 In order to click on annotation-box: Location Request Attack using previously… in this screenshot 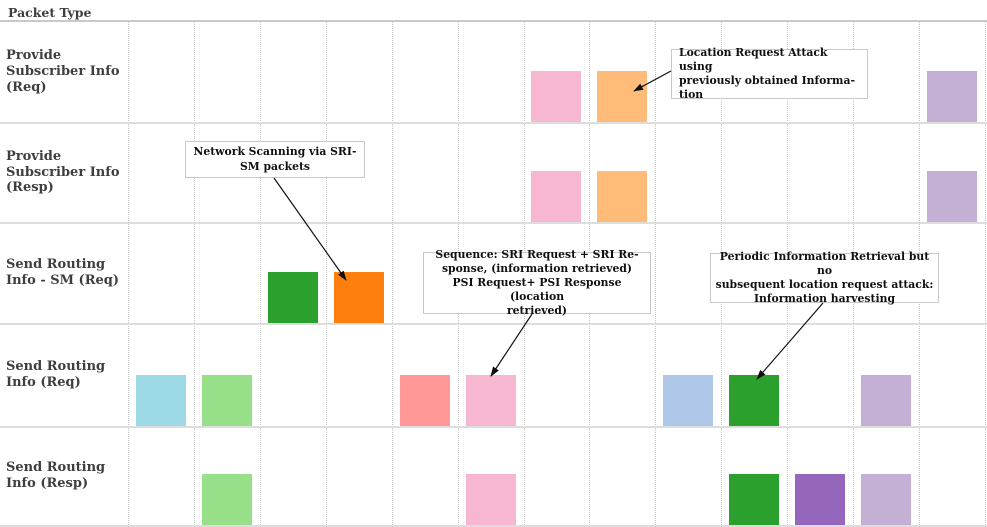, I will do `click(769, 73)`.